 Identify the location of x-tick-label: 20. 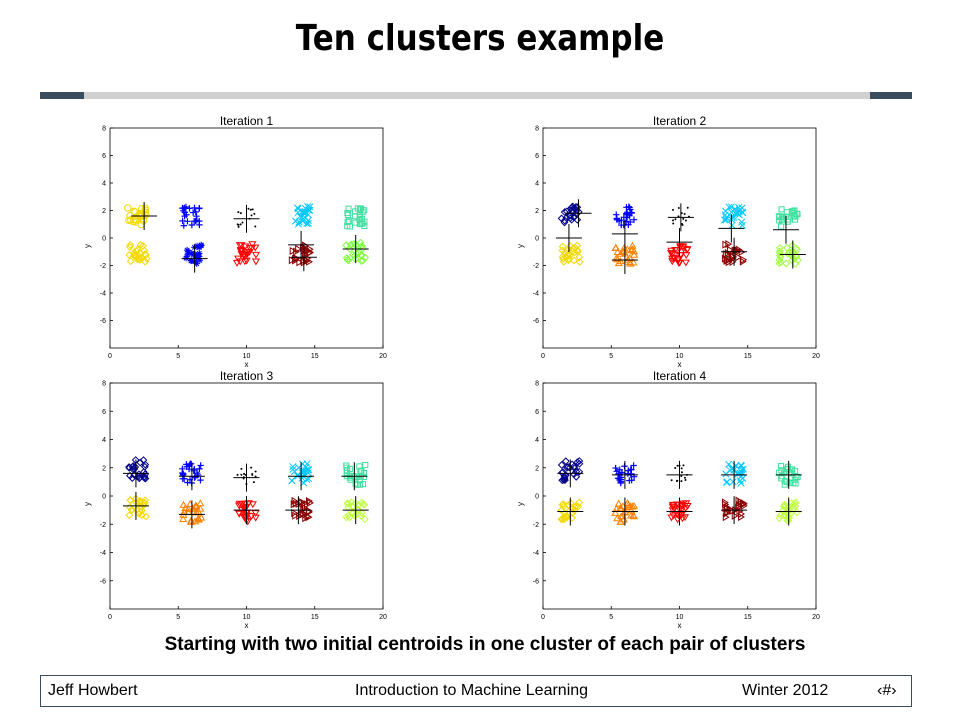
(383, 356).